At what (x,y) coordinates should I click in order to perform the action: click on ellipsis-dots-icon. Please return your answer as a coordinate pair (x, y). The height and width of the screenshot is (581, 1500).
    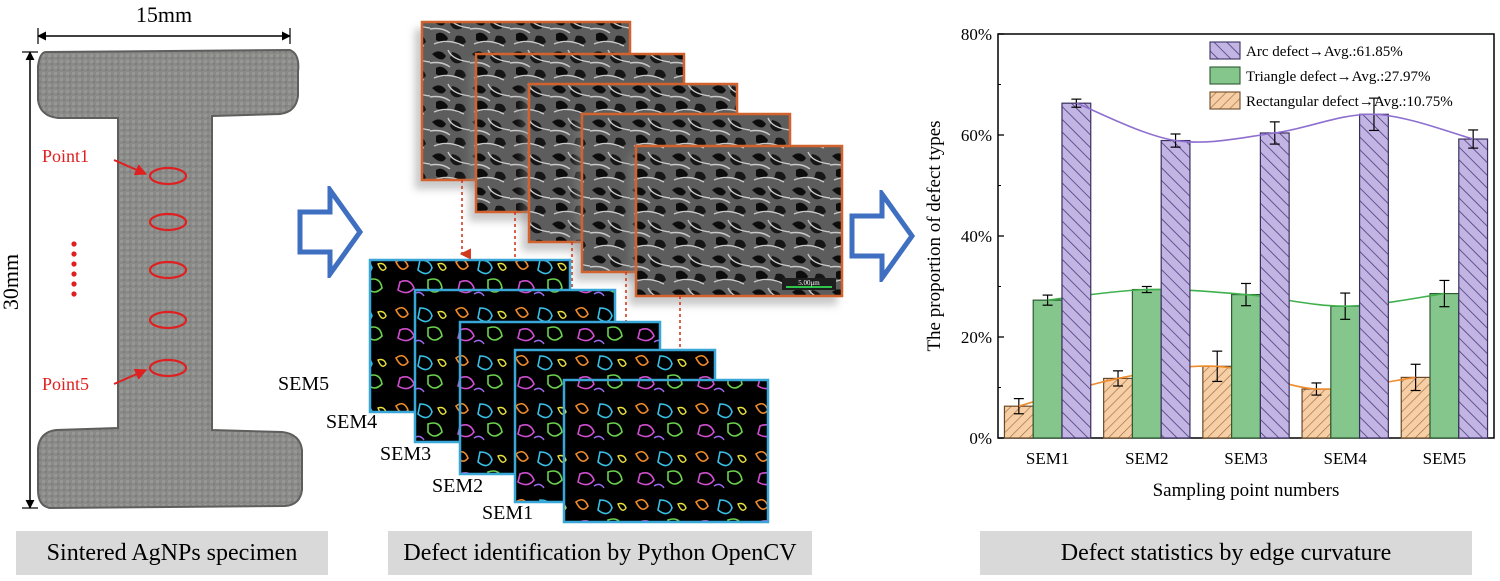
    Looking at the image, I should click on (74, 269).